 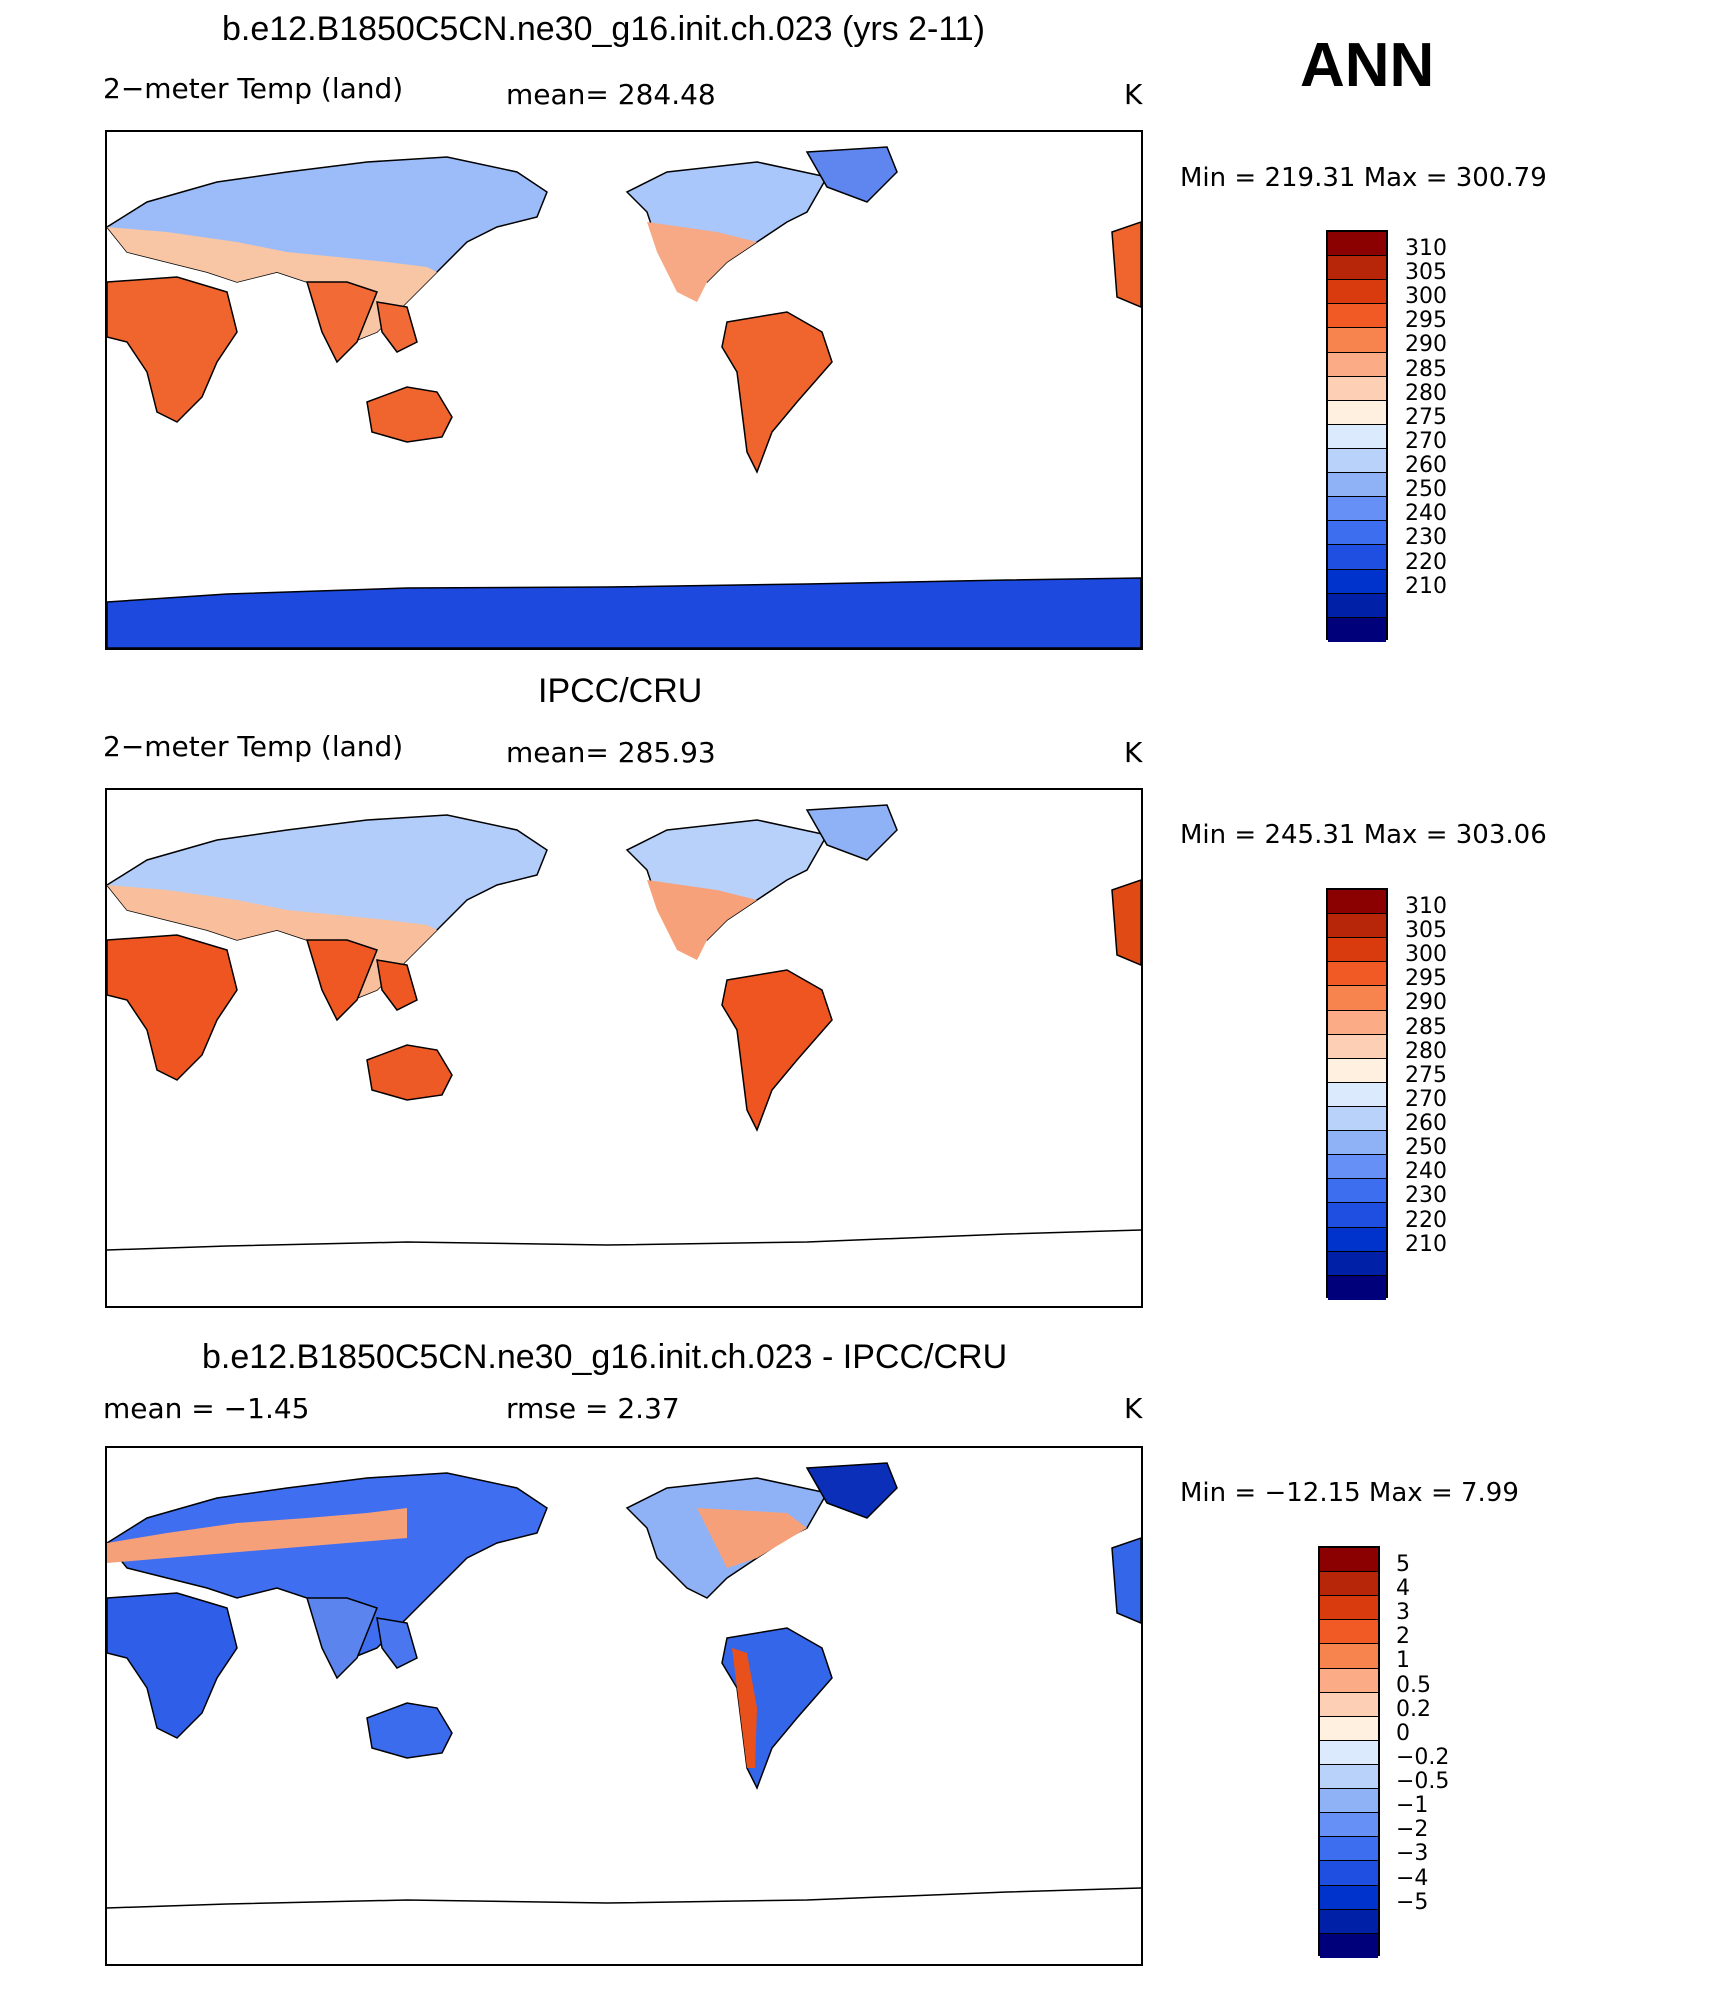 What do you see at coordinates (1403, 1661) in the screenshot?
I see `colorbar-label: 1` at bounding box center [1403, 1661].